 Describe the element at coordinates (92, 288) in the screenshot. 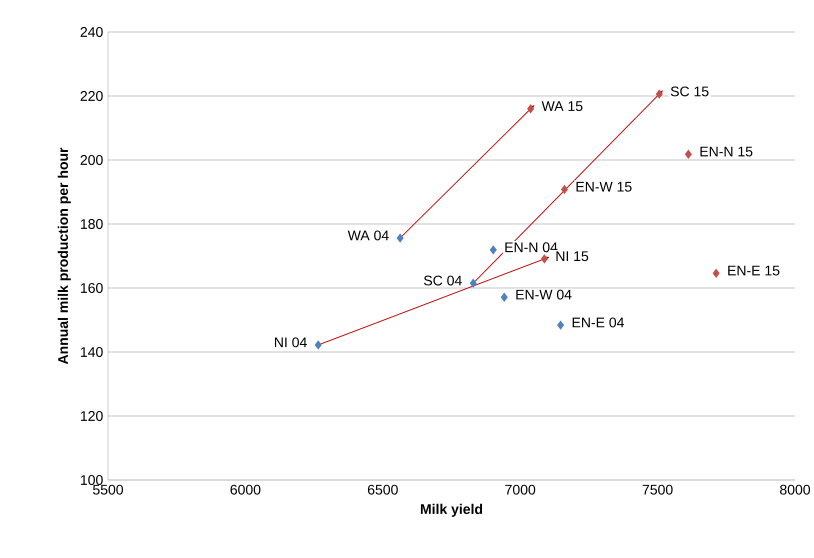

I see `y-tick-label: 160` at that location.